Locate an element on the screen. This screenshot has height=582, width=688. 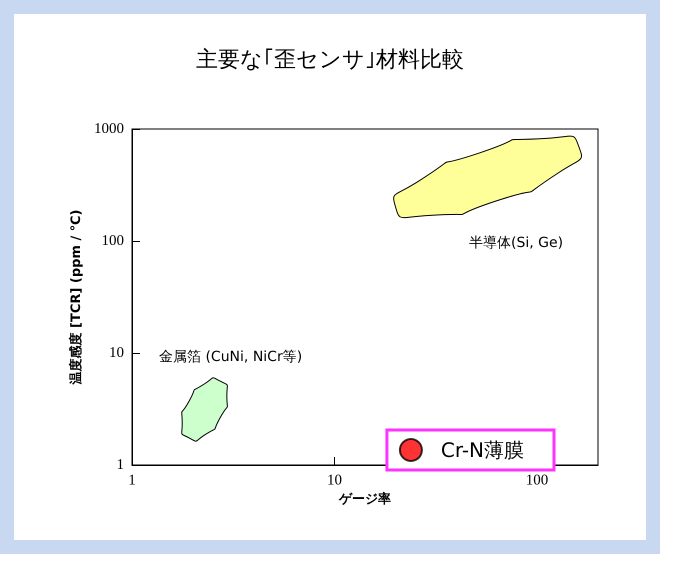
y-tick-label: 10 is located at coordinates (116, 353).